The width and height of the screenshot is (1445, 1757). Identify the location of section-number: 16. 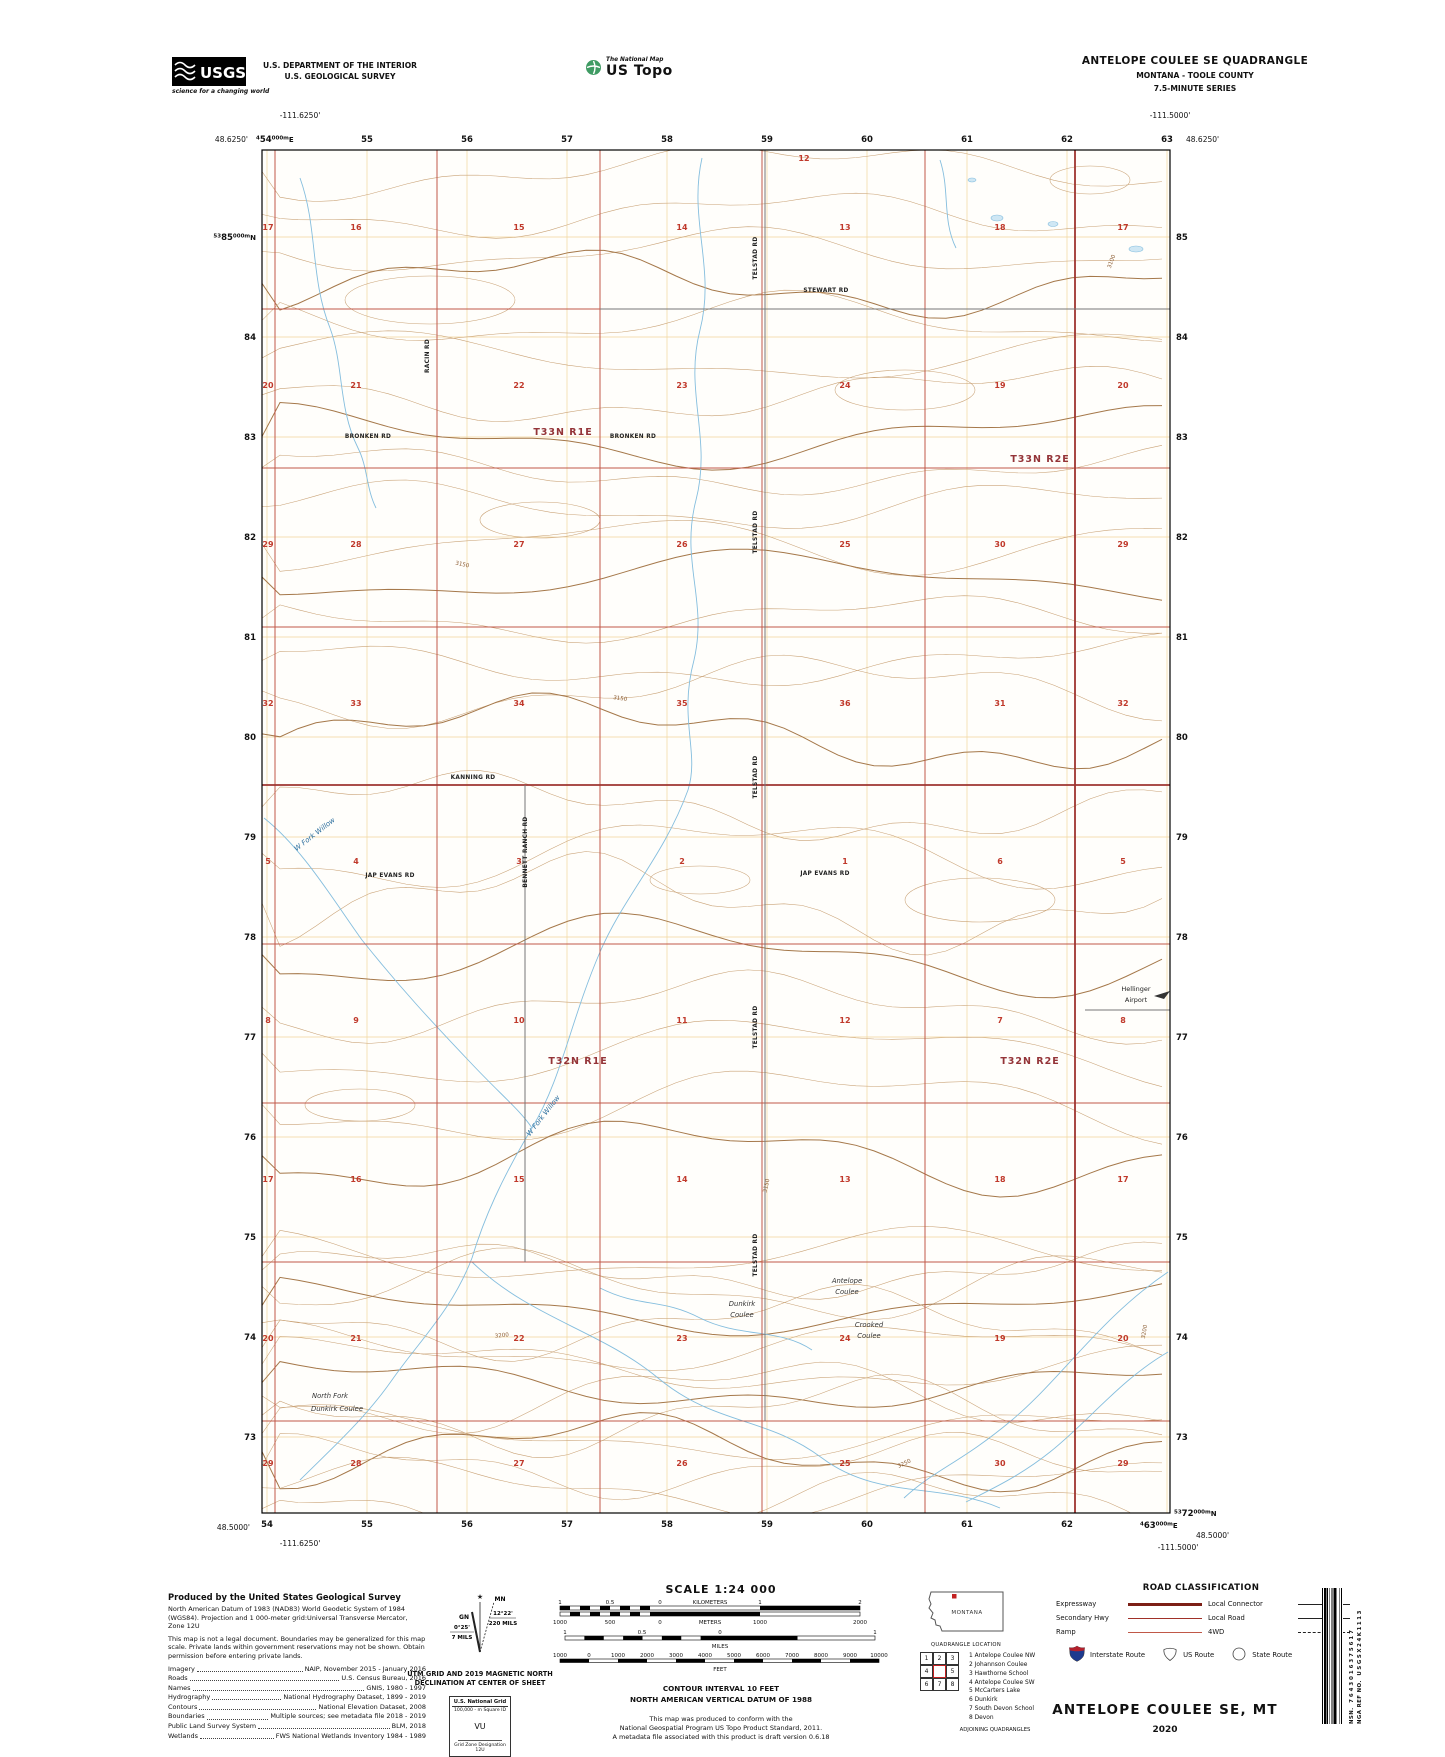
(356, 1179).